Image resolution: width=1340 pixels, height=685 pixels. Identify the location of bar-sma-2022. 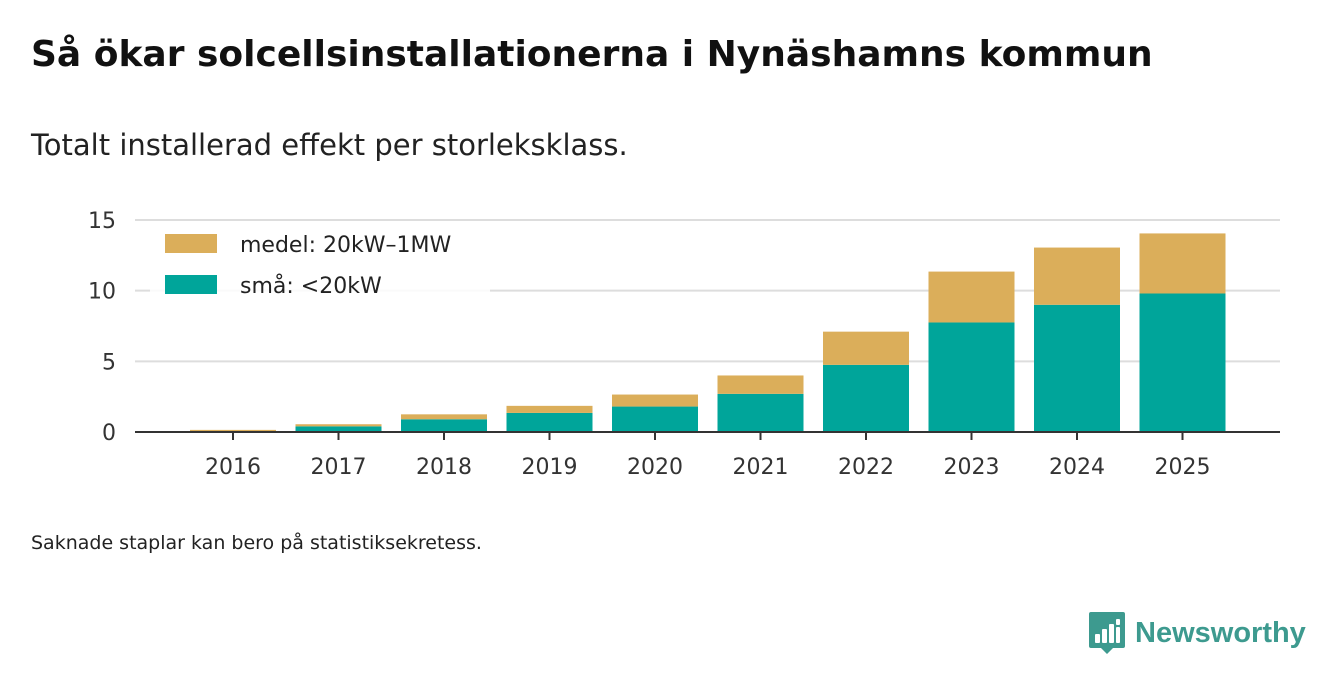
(866, 398).